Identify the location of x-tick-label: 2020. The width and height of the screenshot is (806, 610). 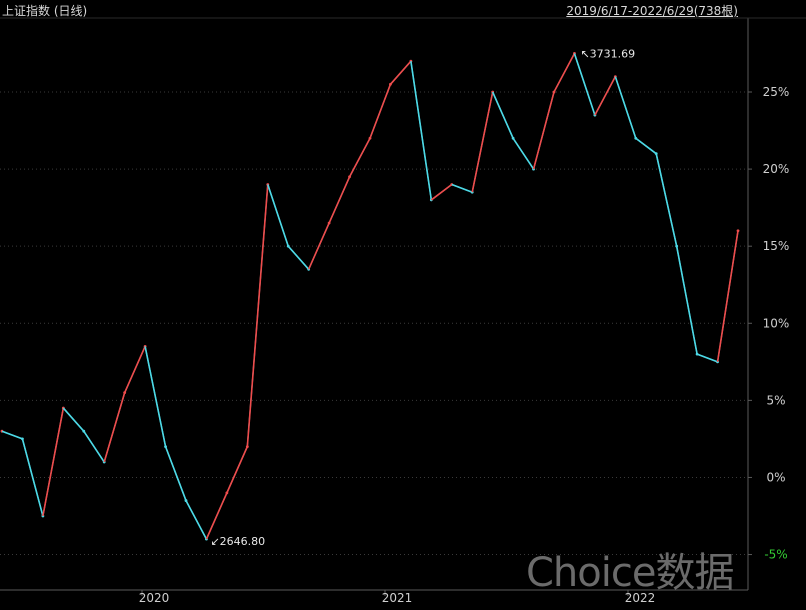
(154, 598).